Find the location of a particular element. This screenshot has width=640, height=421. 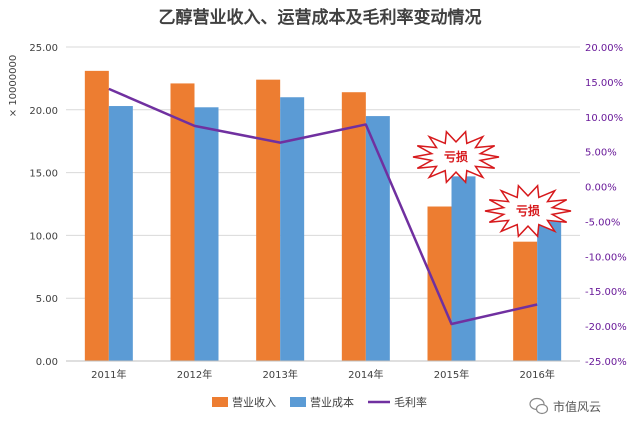

right-tick-label: 20.00% is located at coordinates (604, 48).